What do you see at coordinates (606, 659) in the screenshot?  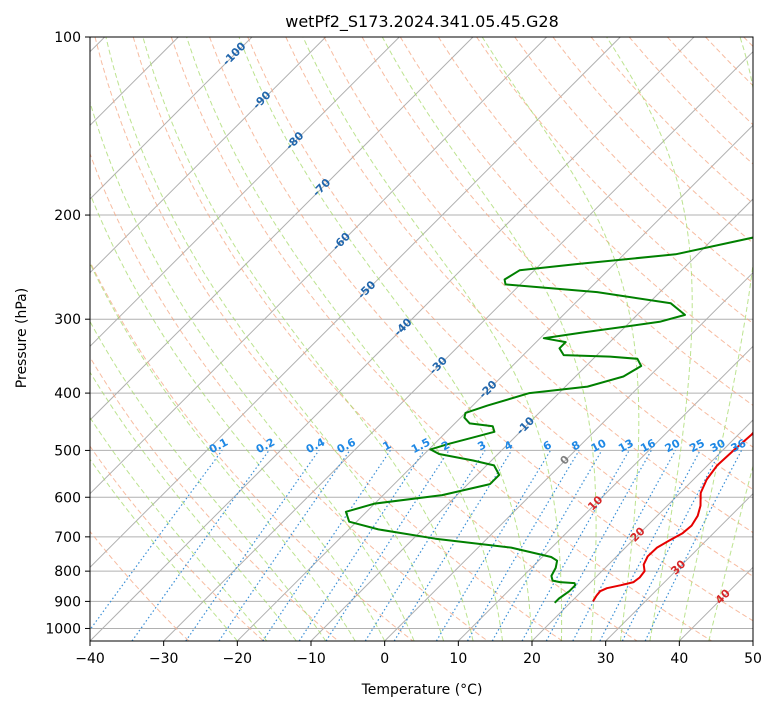 I see `x-tick-label: 30` at bounding box center [606, 659].